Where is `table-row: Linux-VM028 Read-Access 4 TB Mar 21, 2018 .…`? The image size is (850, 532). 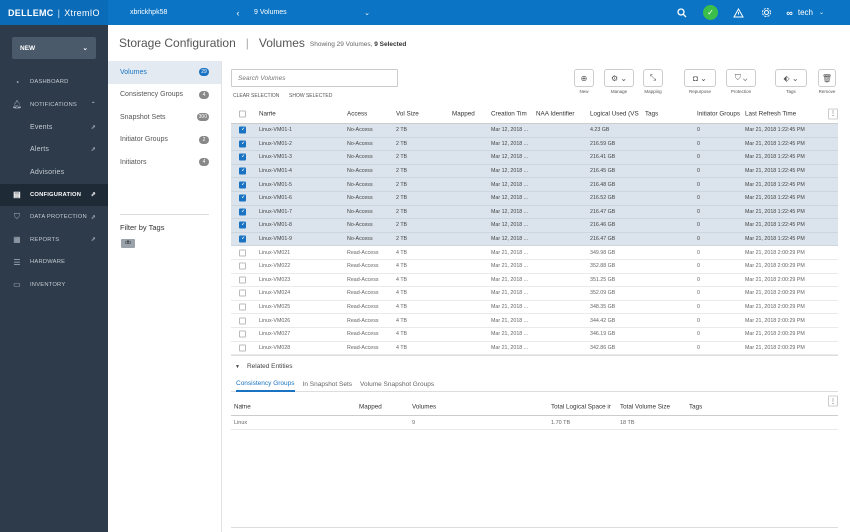
table-row: Linux-VM028 Read-Access 4 TB Mar 21, 2018 .… is located at coordinates (534, 349).